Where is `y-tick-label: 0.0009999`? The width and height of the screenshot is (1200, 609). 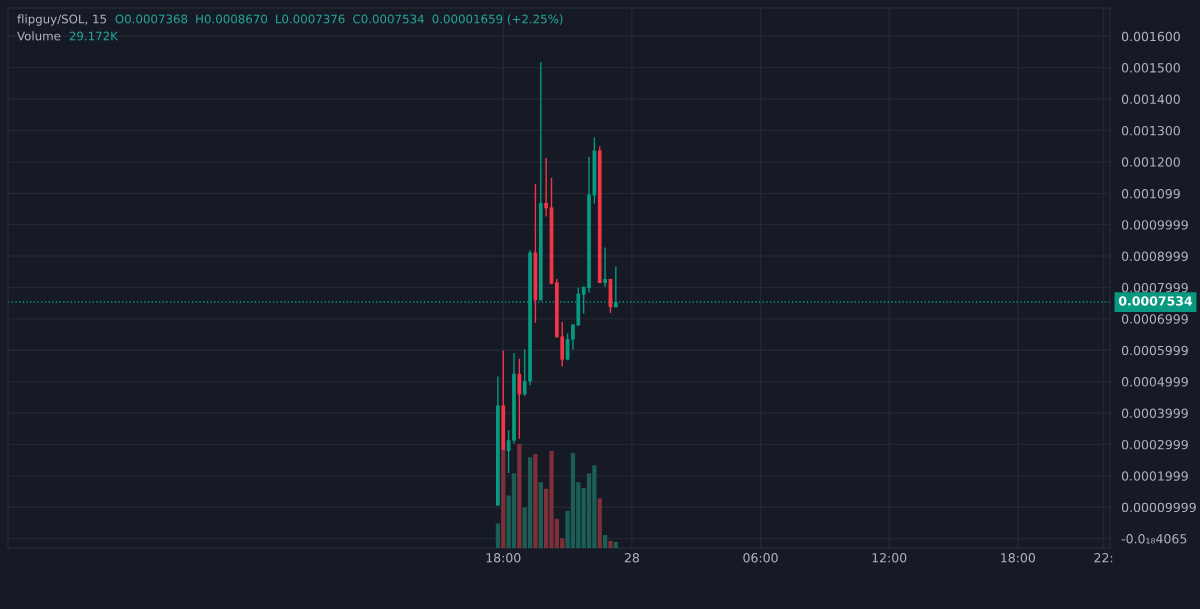
y-tick-label: 0.0009999 is located at coordinates (1154, 225).